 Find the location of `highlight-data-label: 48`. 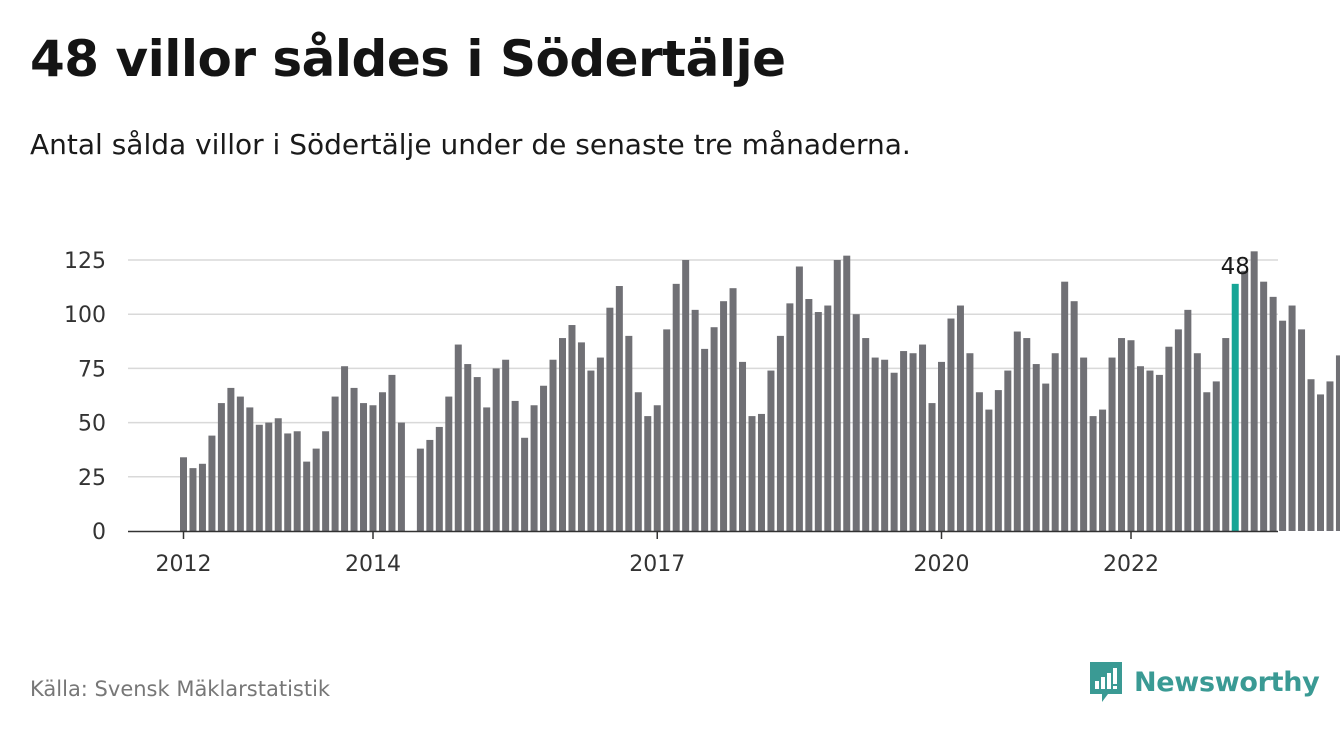

highlight-data-label: 48 is located at coordinates (1235, 267).